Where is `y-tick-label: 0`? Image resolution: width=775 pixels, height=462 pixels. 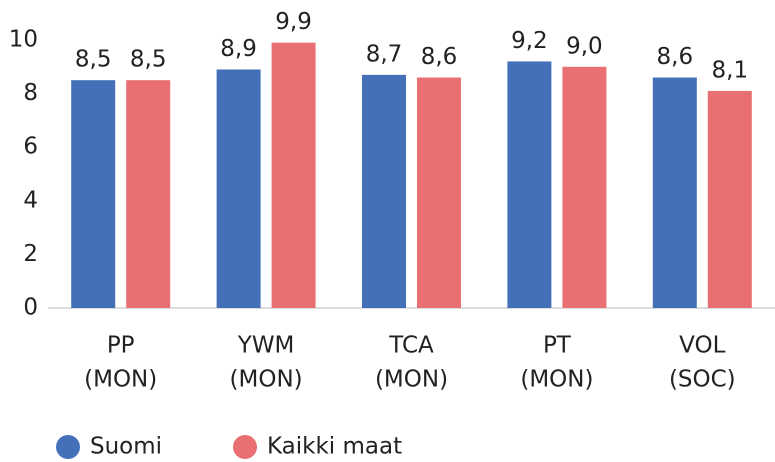 y-tick-label: 0 is located at coordinates (30, 308).